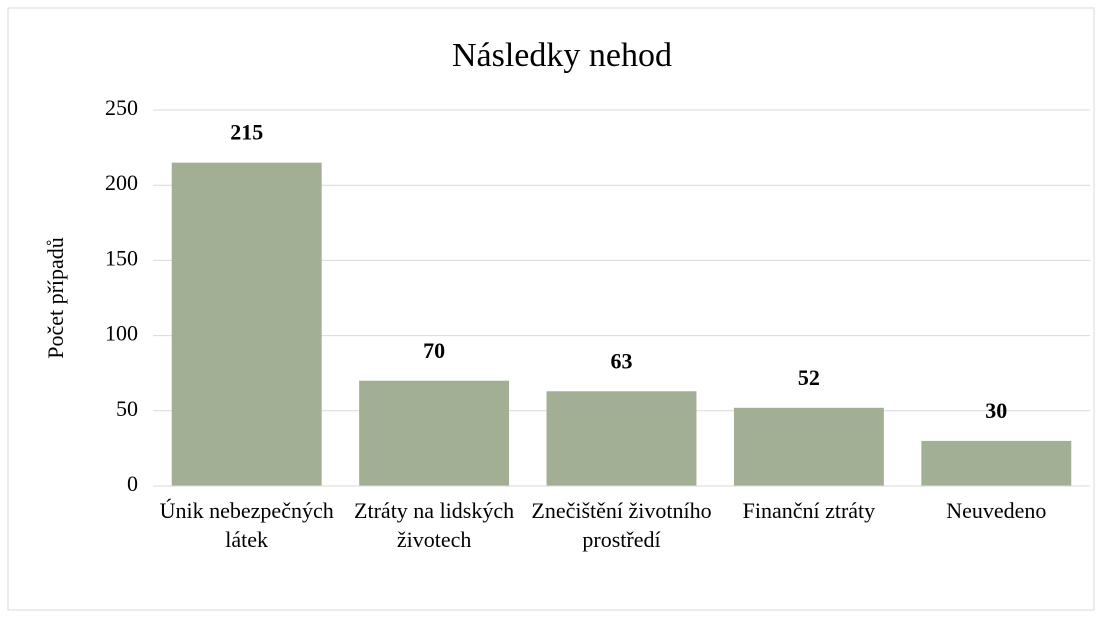  Describe the element at coordinates (121, 107) in the screenshot. I see `y-tick-label: 250` at that location.